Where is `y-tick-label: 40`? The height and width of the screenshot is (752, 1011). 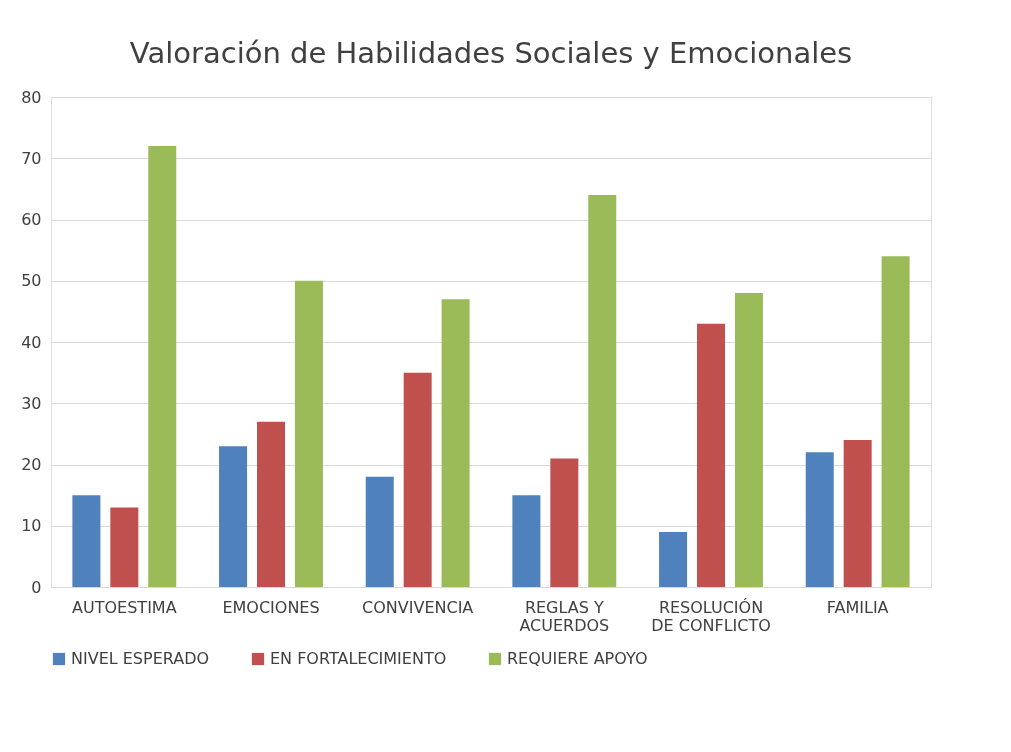
y-tick-label: 40 is located at coordinates (31, 342).